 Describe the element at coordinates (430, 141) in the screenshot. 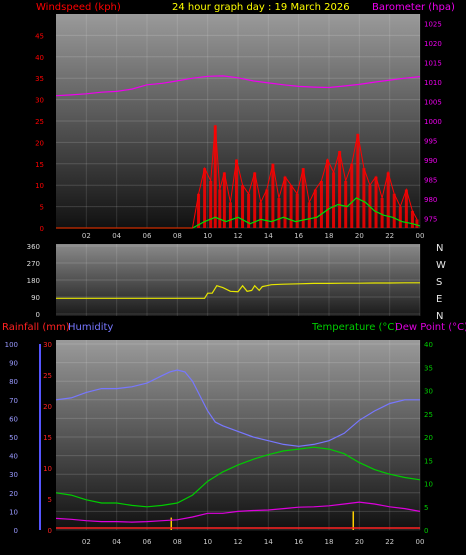

I see `barometer-tick-label: 995` at that location.